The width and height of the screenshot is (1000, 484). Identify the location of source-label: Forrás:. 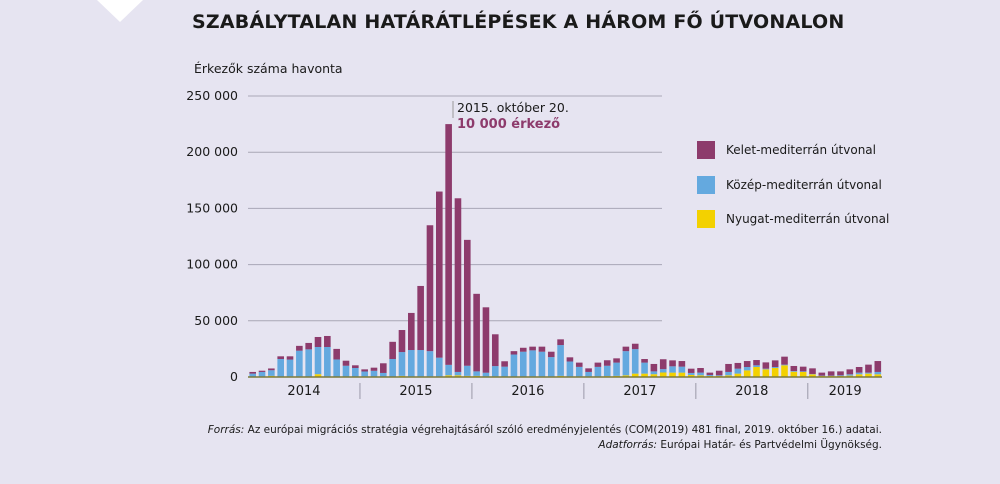
(226, 430).